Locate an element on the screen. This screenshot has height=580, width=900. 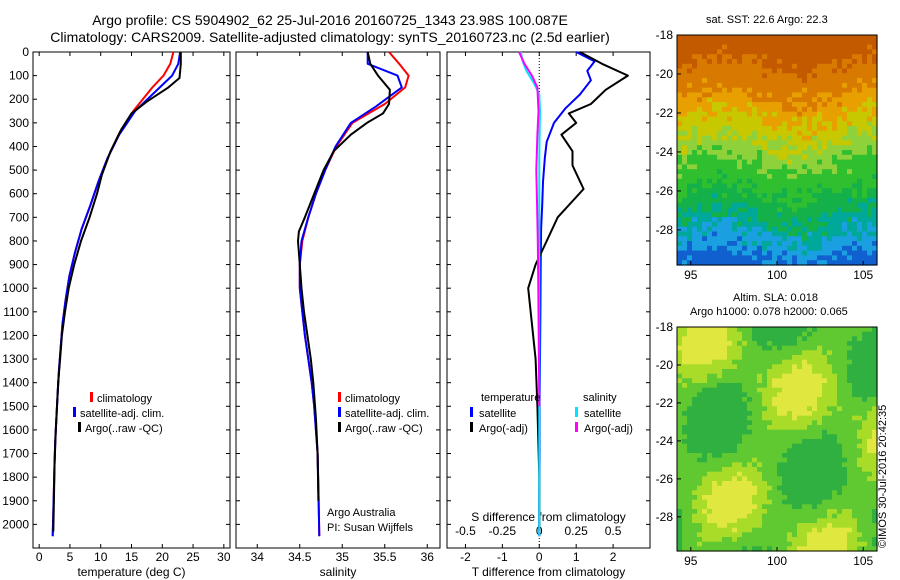
legend-label: satellite is located at coordinates (498, 414).